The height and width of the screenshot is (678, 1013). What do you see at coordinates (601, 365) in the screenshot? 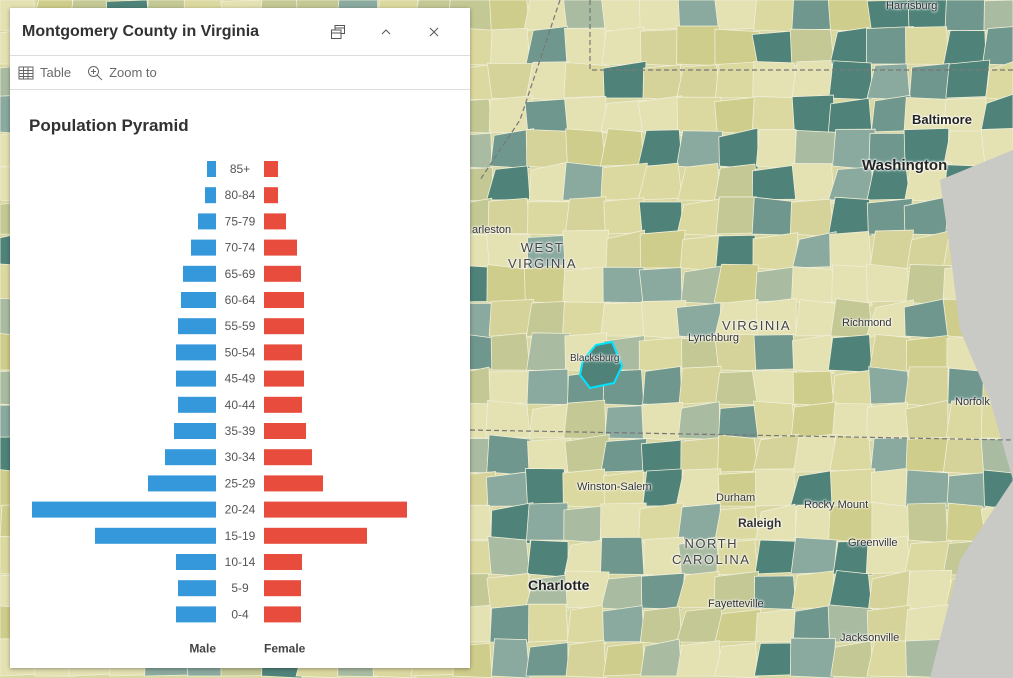
I see `montgomery-county-highlight` at bounding box center [601, 365].